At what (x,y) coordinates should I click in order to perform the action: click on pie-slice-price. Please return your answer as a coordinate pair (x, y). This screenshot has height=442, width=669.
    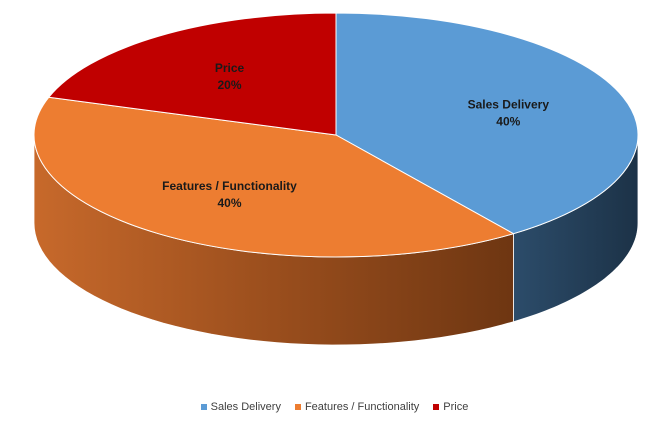
    Looking at the image, I should click on (192, 74).